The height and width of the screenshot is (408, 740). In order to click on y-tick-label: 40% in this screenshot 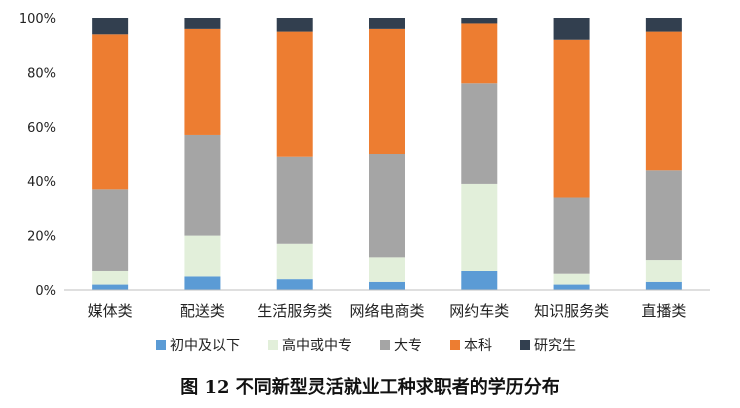, I will do `click(41, 182)`.